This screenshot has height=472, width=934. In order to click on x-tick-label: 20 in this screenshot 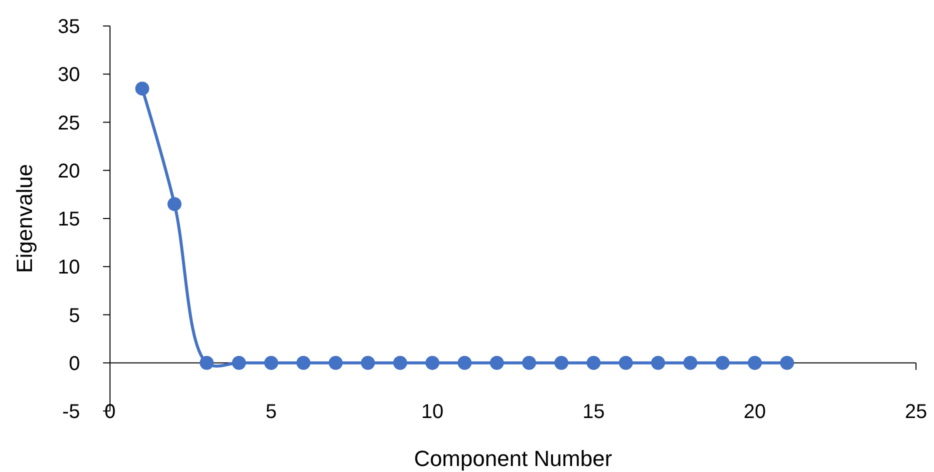, I will do `click(755, 412)`.